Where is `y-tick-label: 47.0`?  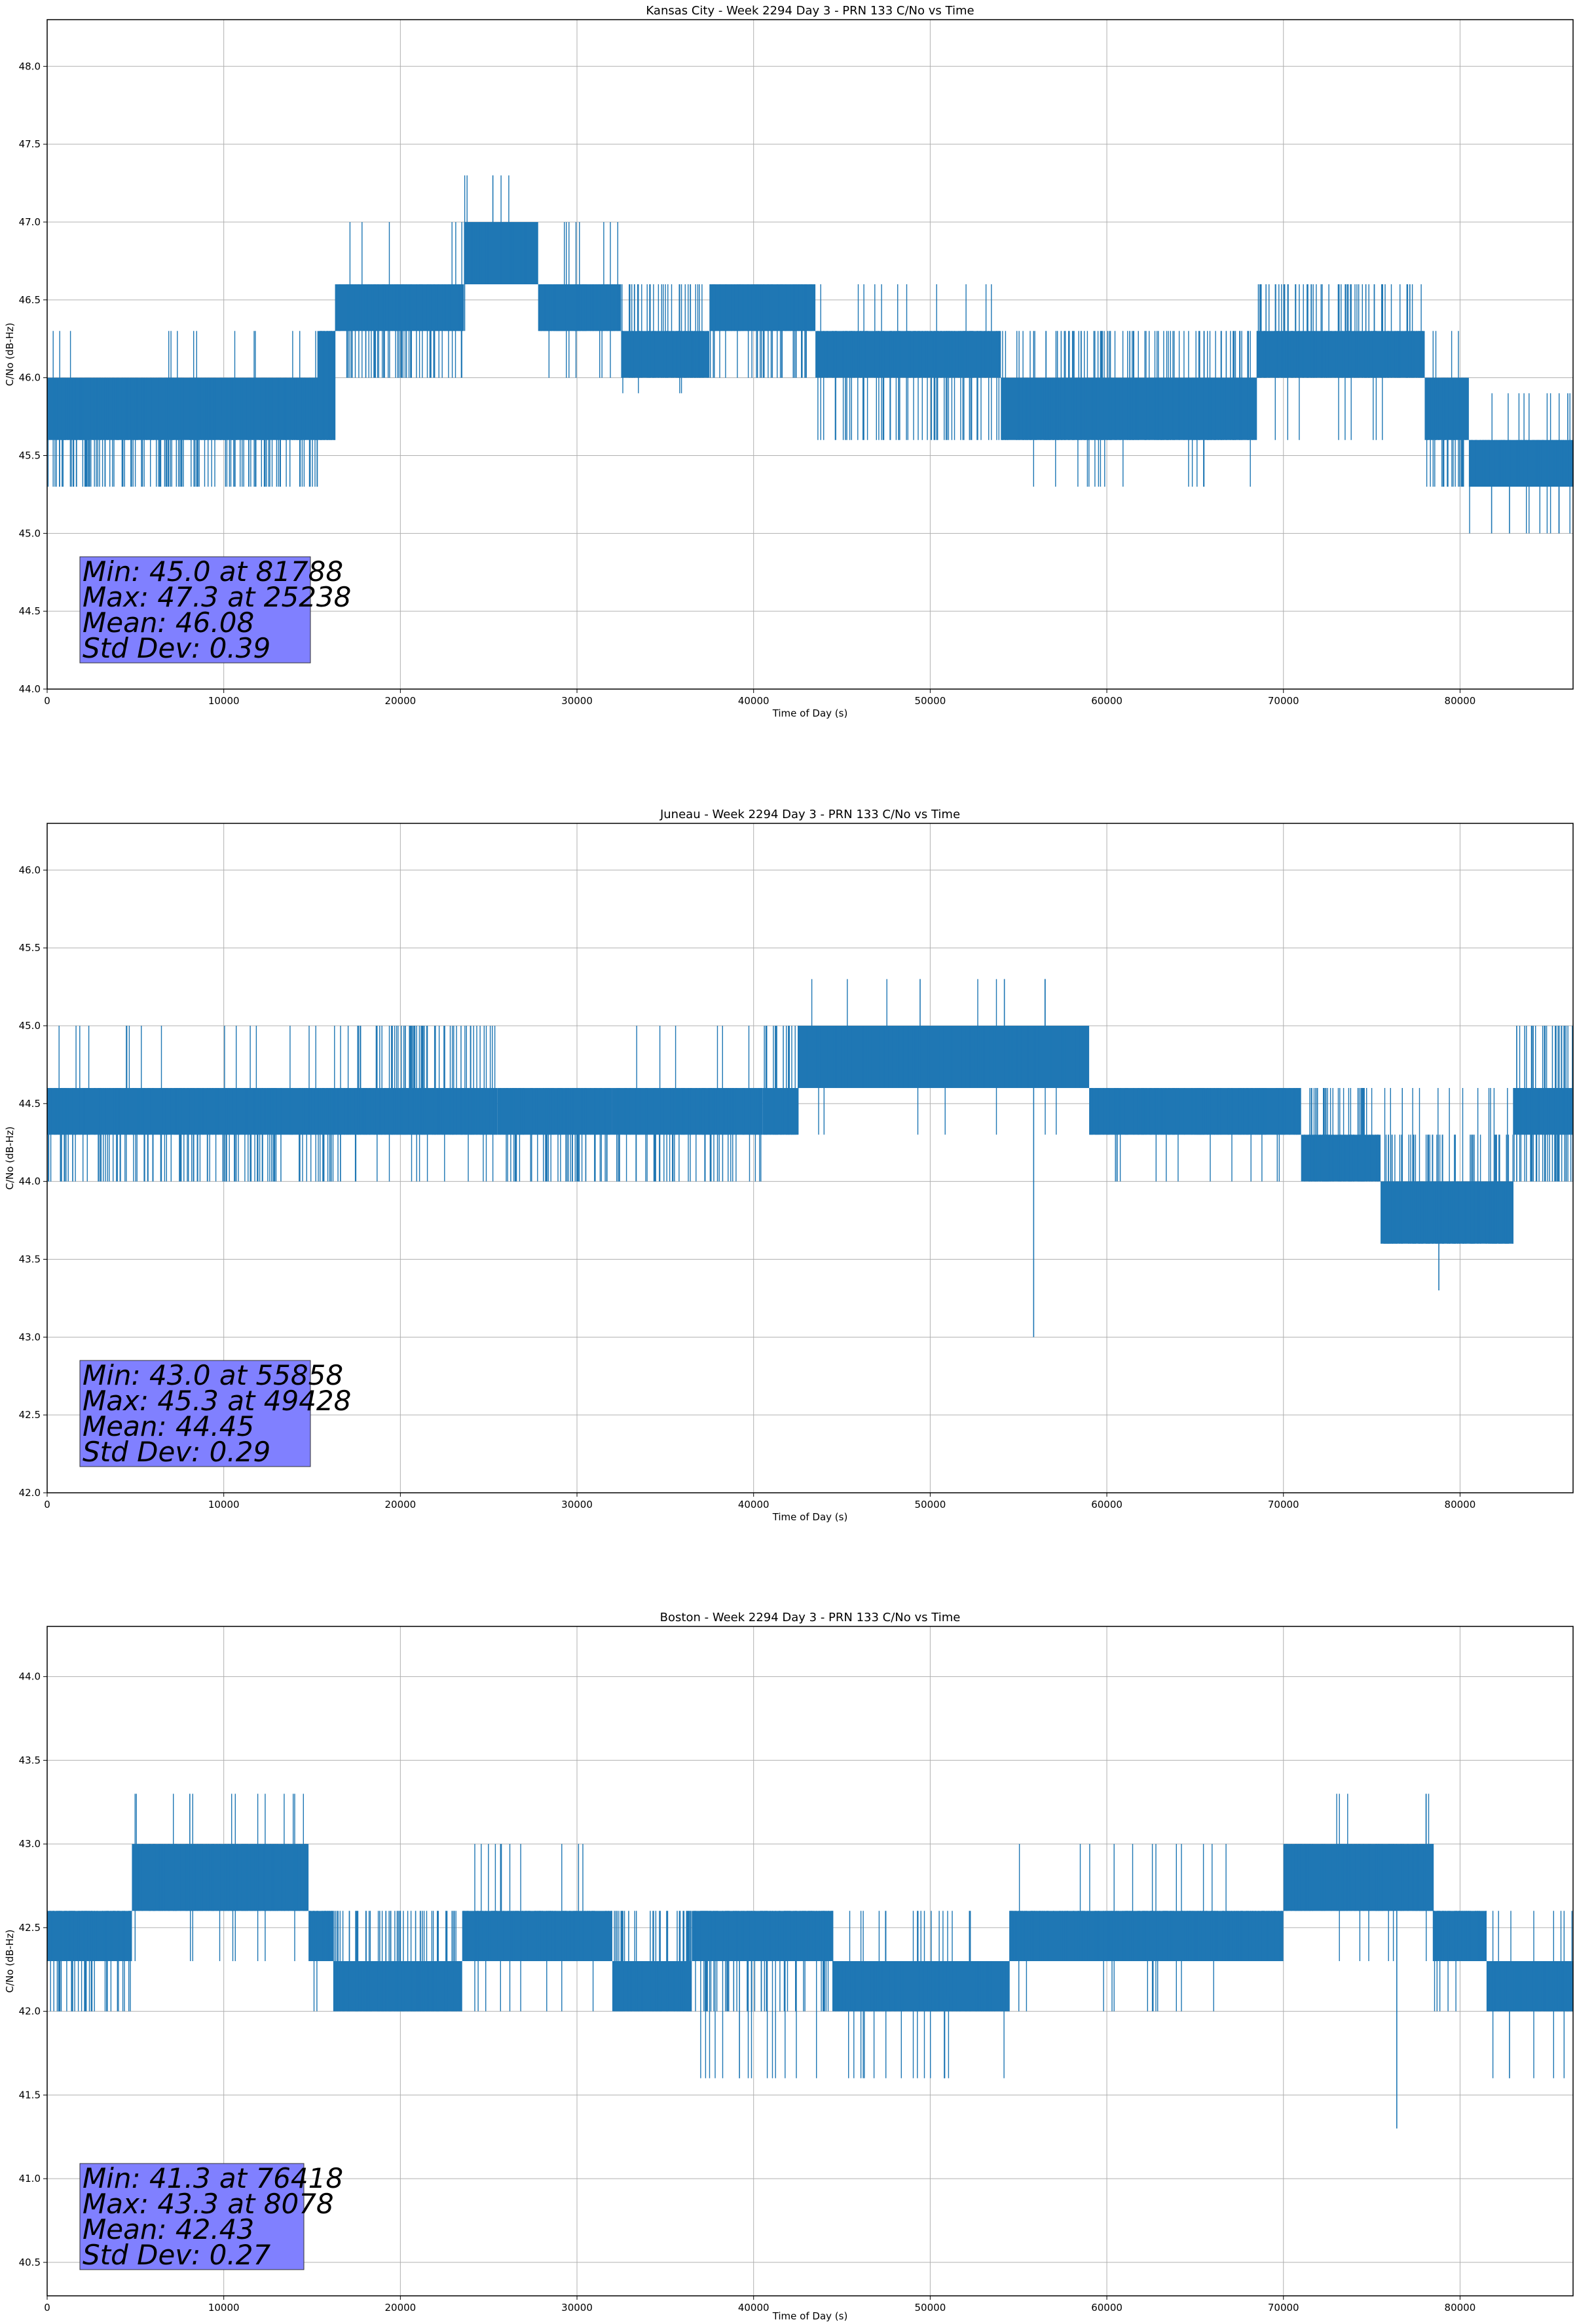 y-tick-label: 47.0 is located at coordinates (30, 222).